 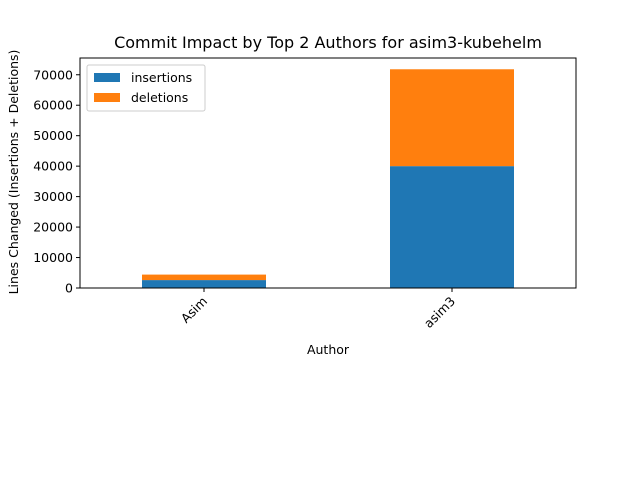 I want to click on y-axis: 0 10000 20000 30000 40000 50000 60000 70000, so click(x=56, y=181).